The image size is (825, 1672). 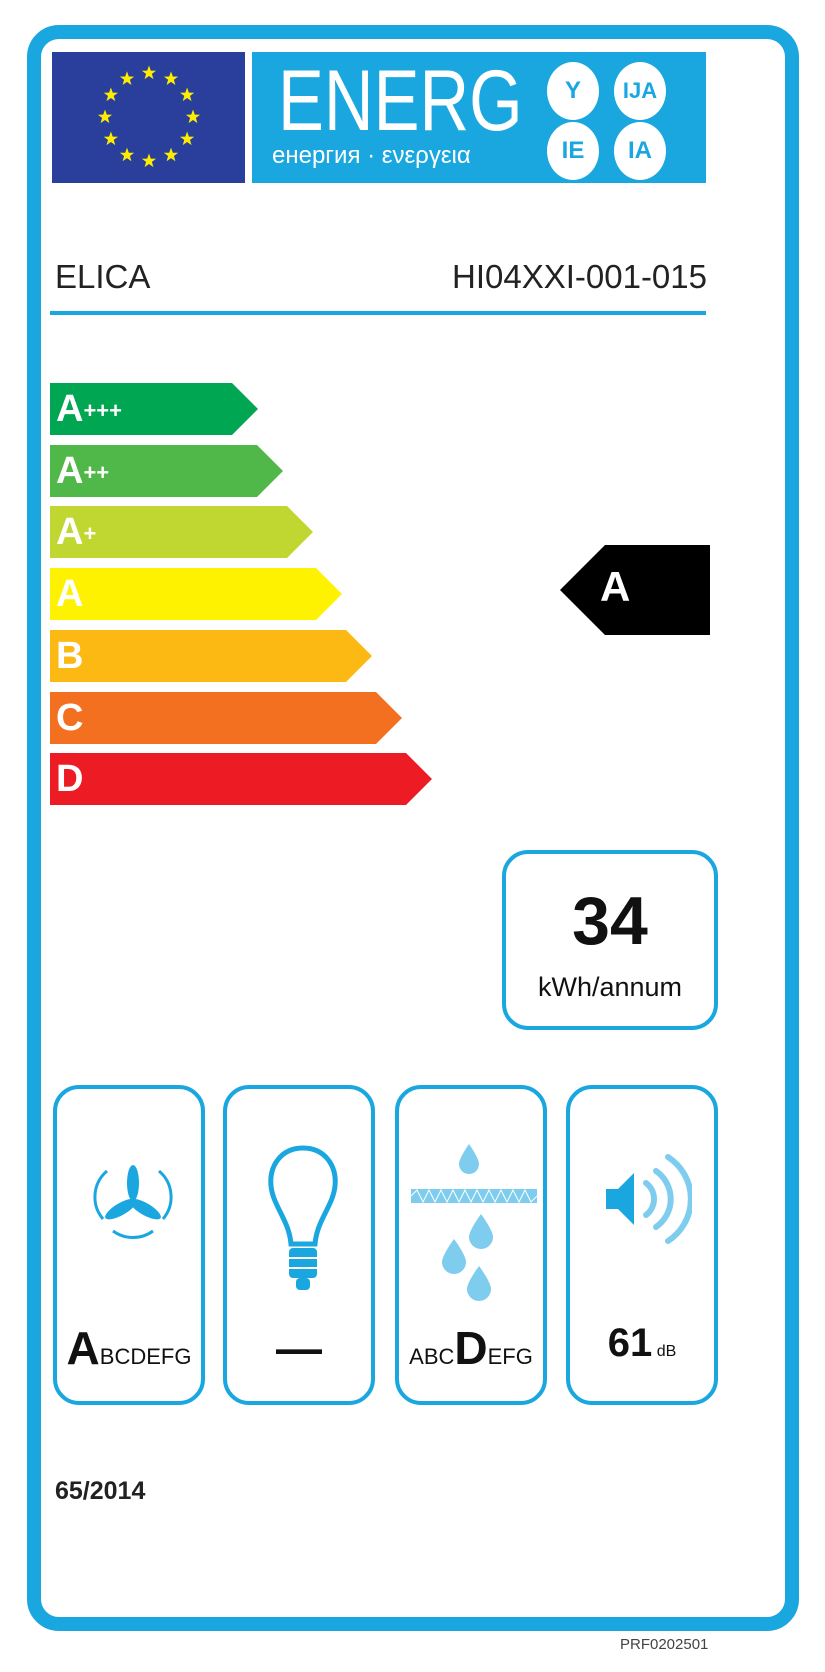 What do you see at coordinates (371, 155) in the screenshot?
I see `energy-subtitle: енергия · ενεργεια` at bounding box center [371, 155].